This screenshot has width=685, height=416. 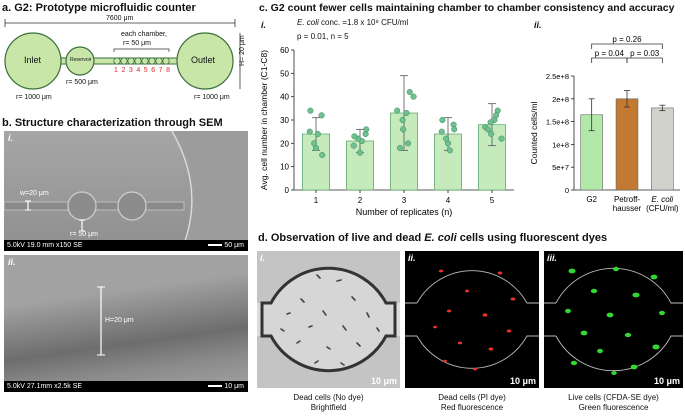 What do you see at coordinates (341, 238) in the screenshot?
I see `panel-d-title-pre: d. Observation of live and dead` at bounding box center [341, 238].